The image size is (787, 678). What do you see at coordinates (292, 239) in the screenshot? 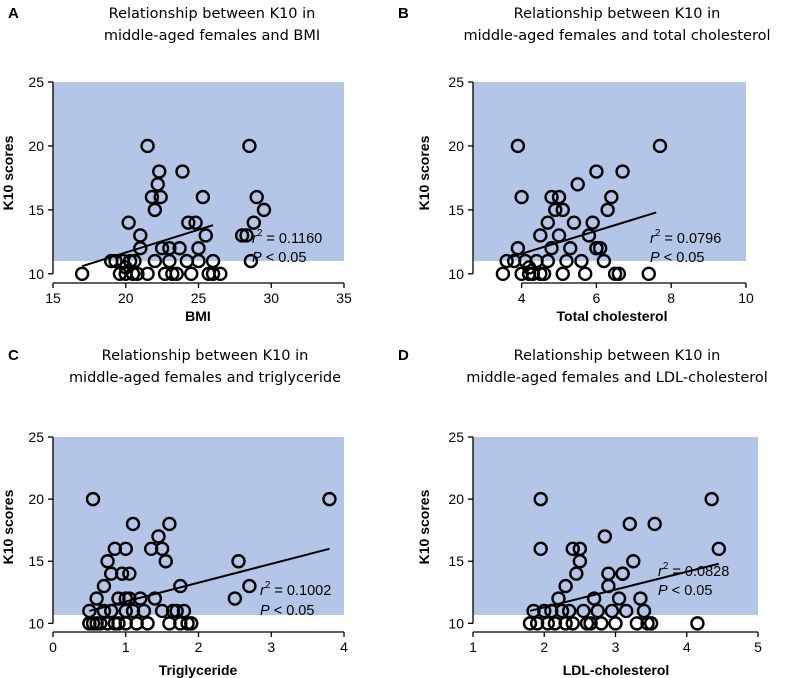
I see `r-squared-value: = 0.1160` at bounding box center [292, 239].